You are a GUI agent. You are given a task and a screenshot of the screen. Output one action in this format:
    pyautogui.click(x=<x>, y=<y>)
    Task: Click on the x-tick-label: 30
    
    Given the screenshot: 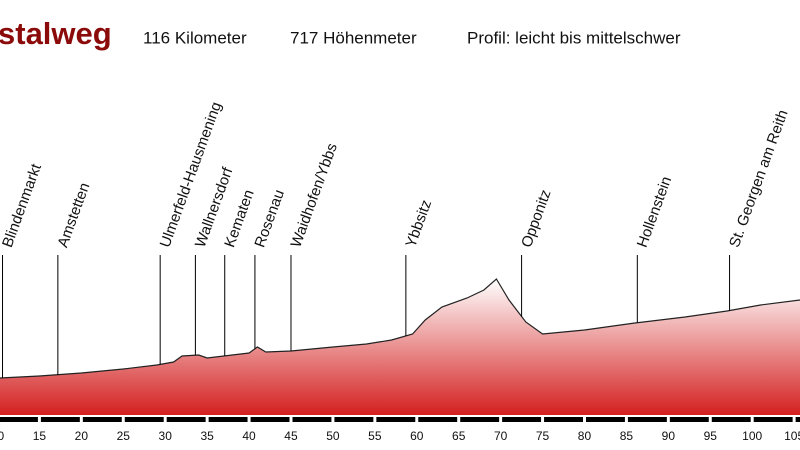 What is the action you would take?
    pyautogui.click(x=166, y=436)
    